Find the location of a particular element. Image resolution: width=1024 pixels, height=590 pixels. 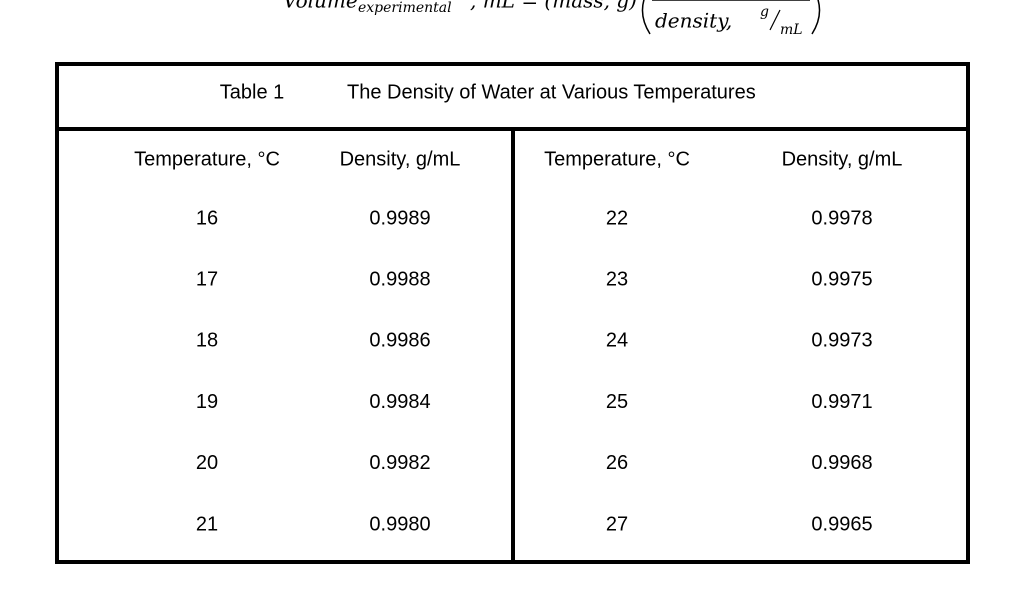

paren-right is located at coordinates (816, 17).